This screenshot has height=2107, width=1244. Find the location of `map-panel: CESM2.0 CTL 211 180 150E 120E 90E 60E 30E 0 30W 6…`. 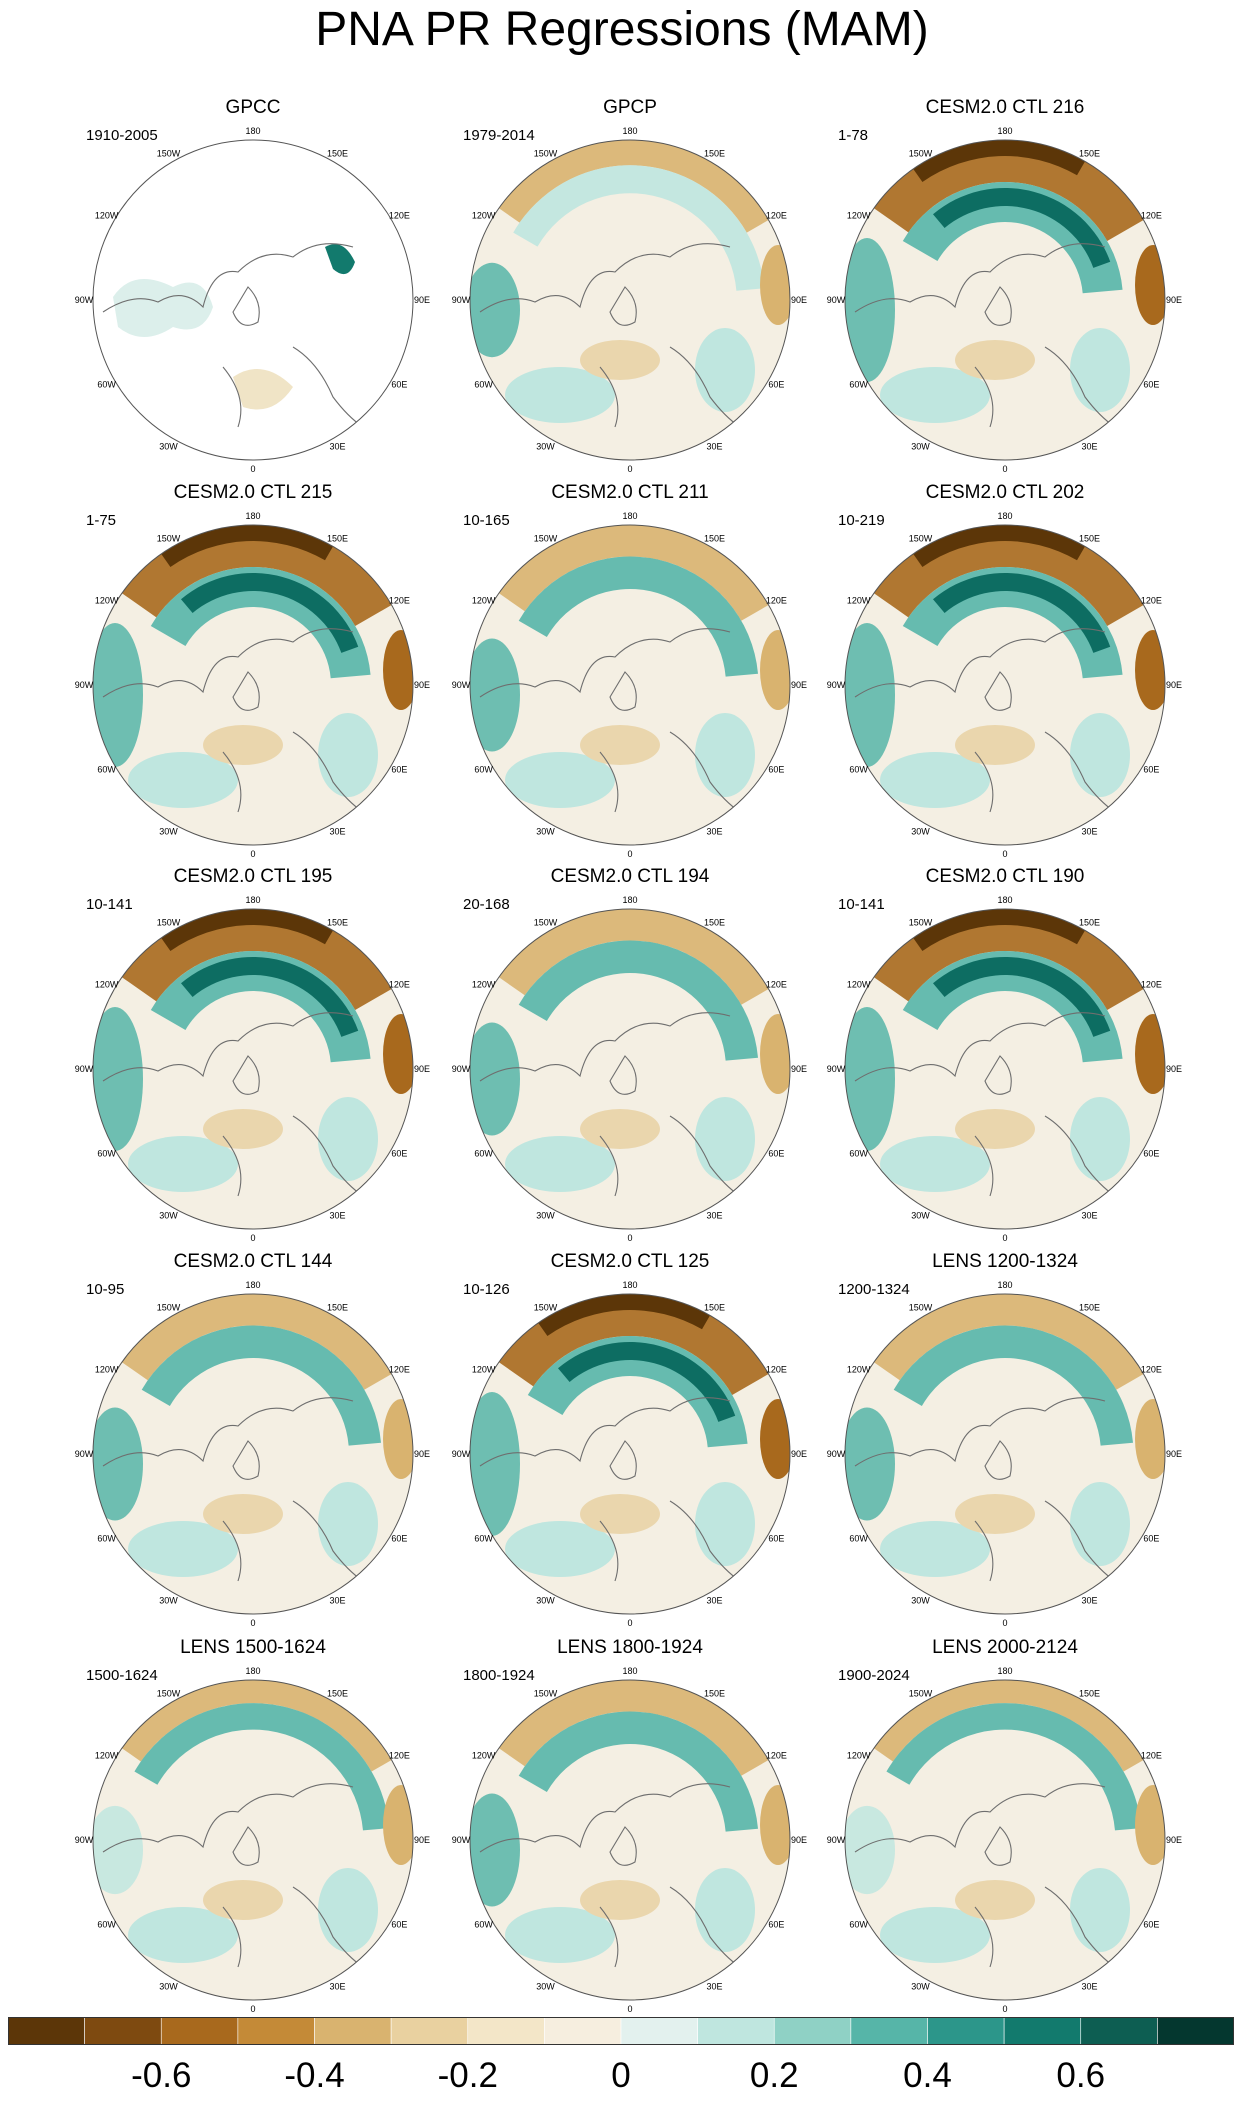

map-panel: CESM2.0 CTL 211 180 150E 120E 90E 60E 30E 0 30W 6… is located at coordinates (630, 674).